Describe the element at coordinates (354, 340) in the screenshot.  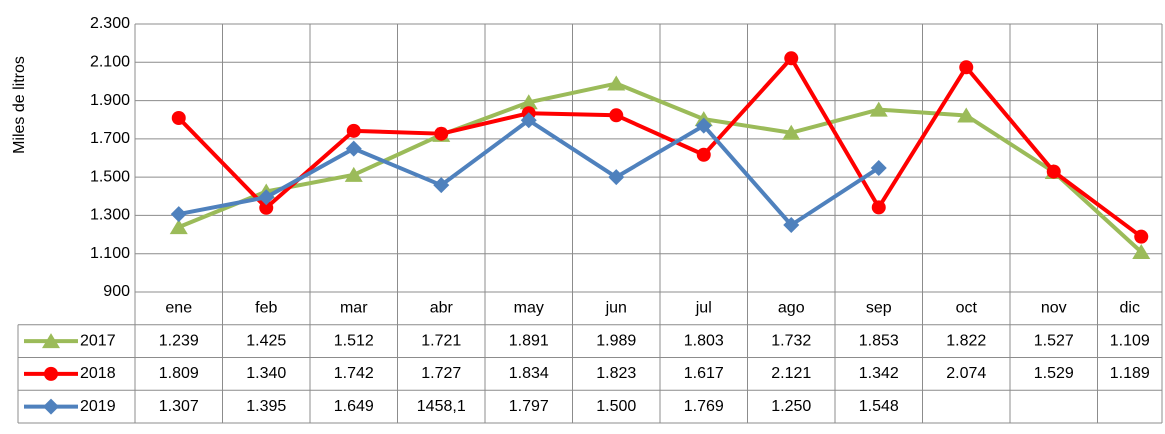
I see `table-cell: 1.512` at that location.